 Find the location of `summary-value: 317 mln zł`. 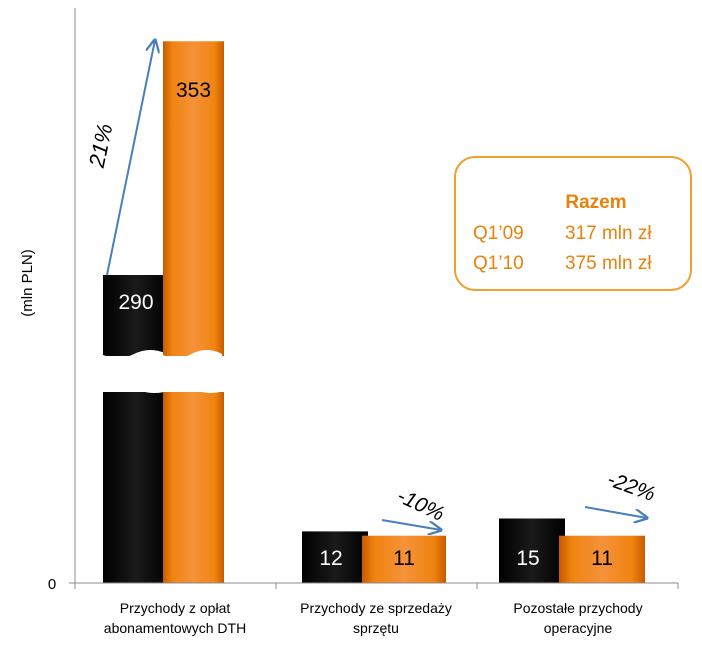

summary-value: 317 mln zł is located at coordinates (608, 233).